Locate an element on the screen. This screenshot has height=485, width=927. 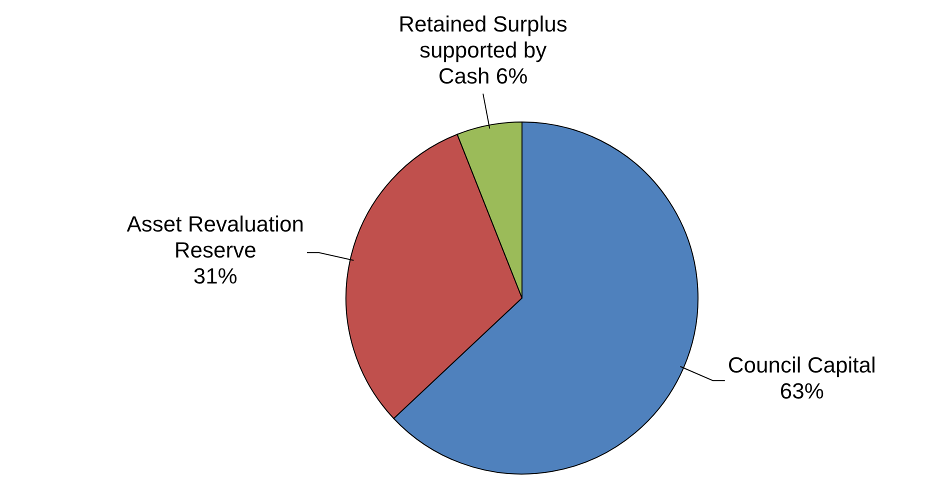
slice-label: Asset Revaluation Reserve is located at coordinates (215, 237).